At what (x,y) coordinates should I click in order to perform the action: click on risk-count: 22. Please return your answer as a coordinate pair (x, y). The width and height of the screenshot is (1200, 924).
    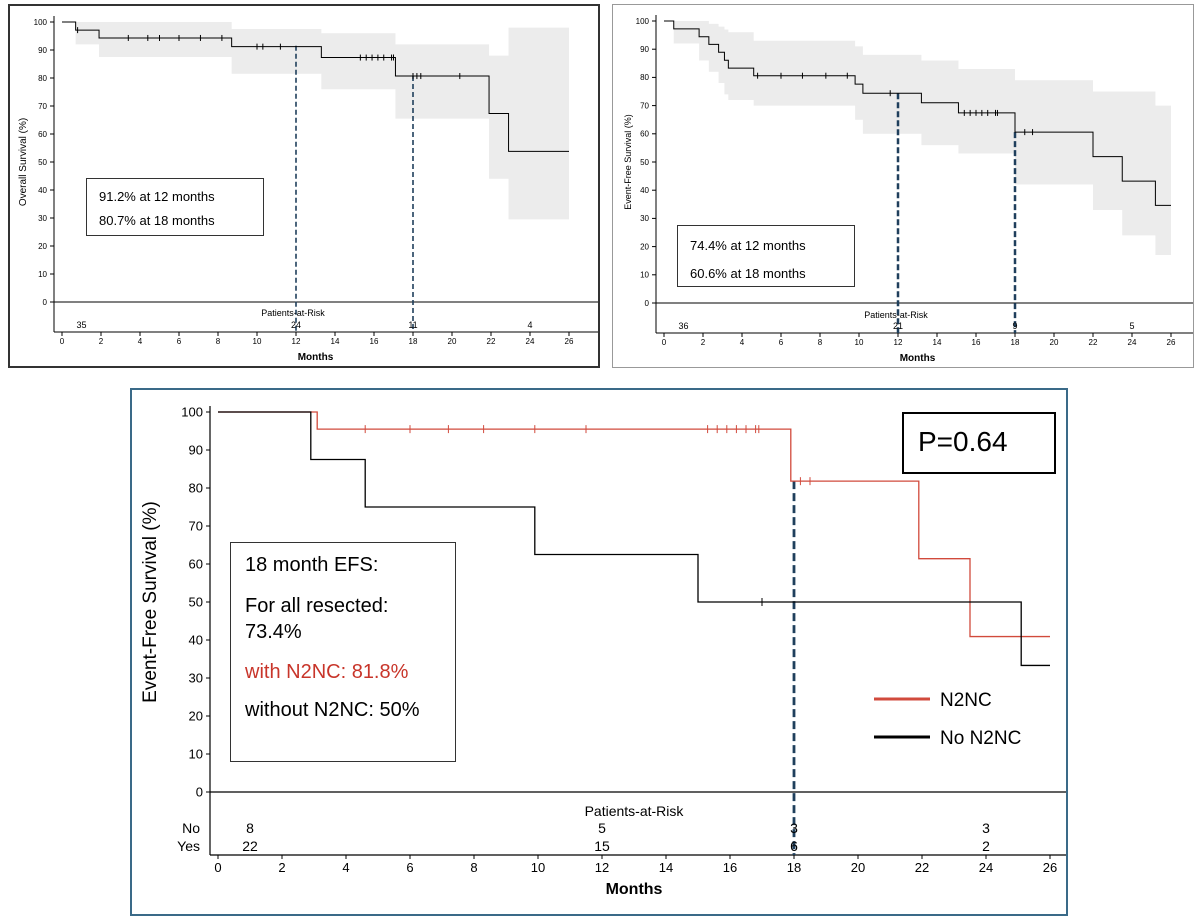
    Looking at the image, I should click on (250, 846).